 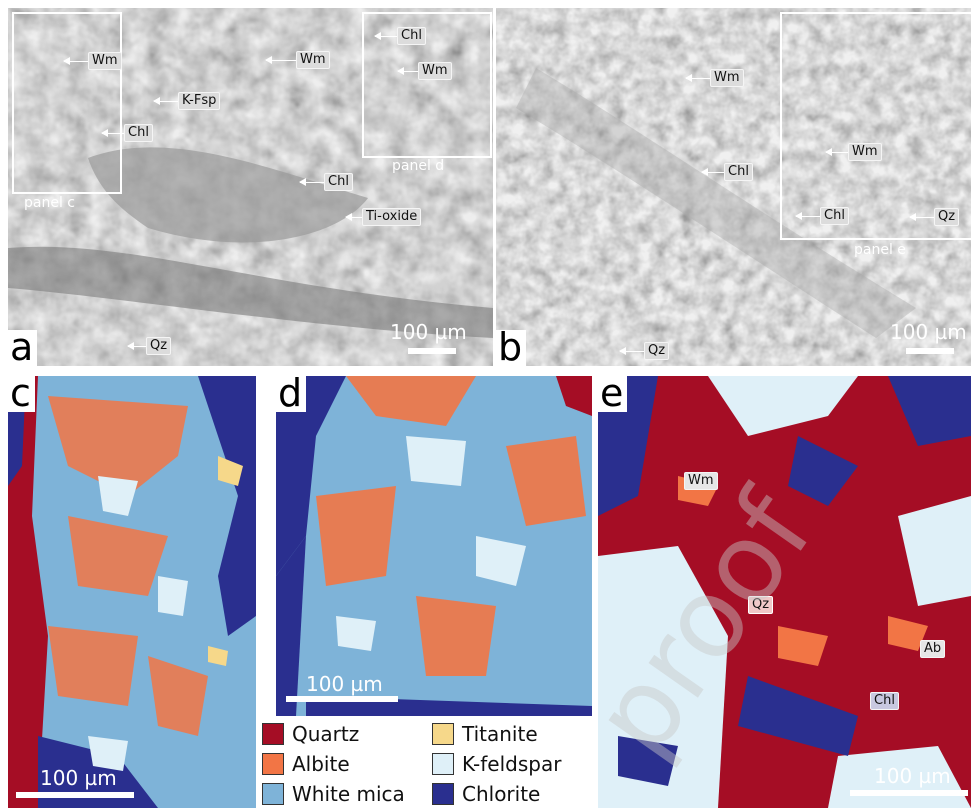 I want to click on scale-bar-c, so click(x=75, y=795).